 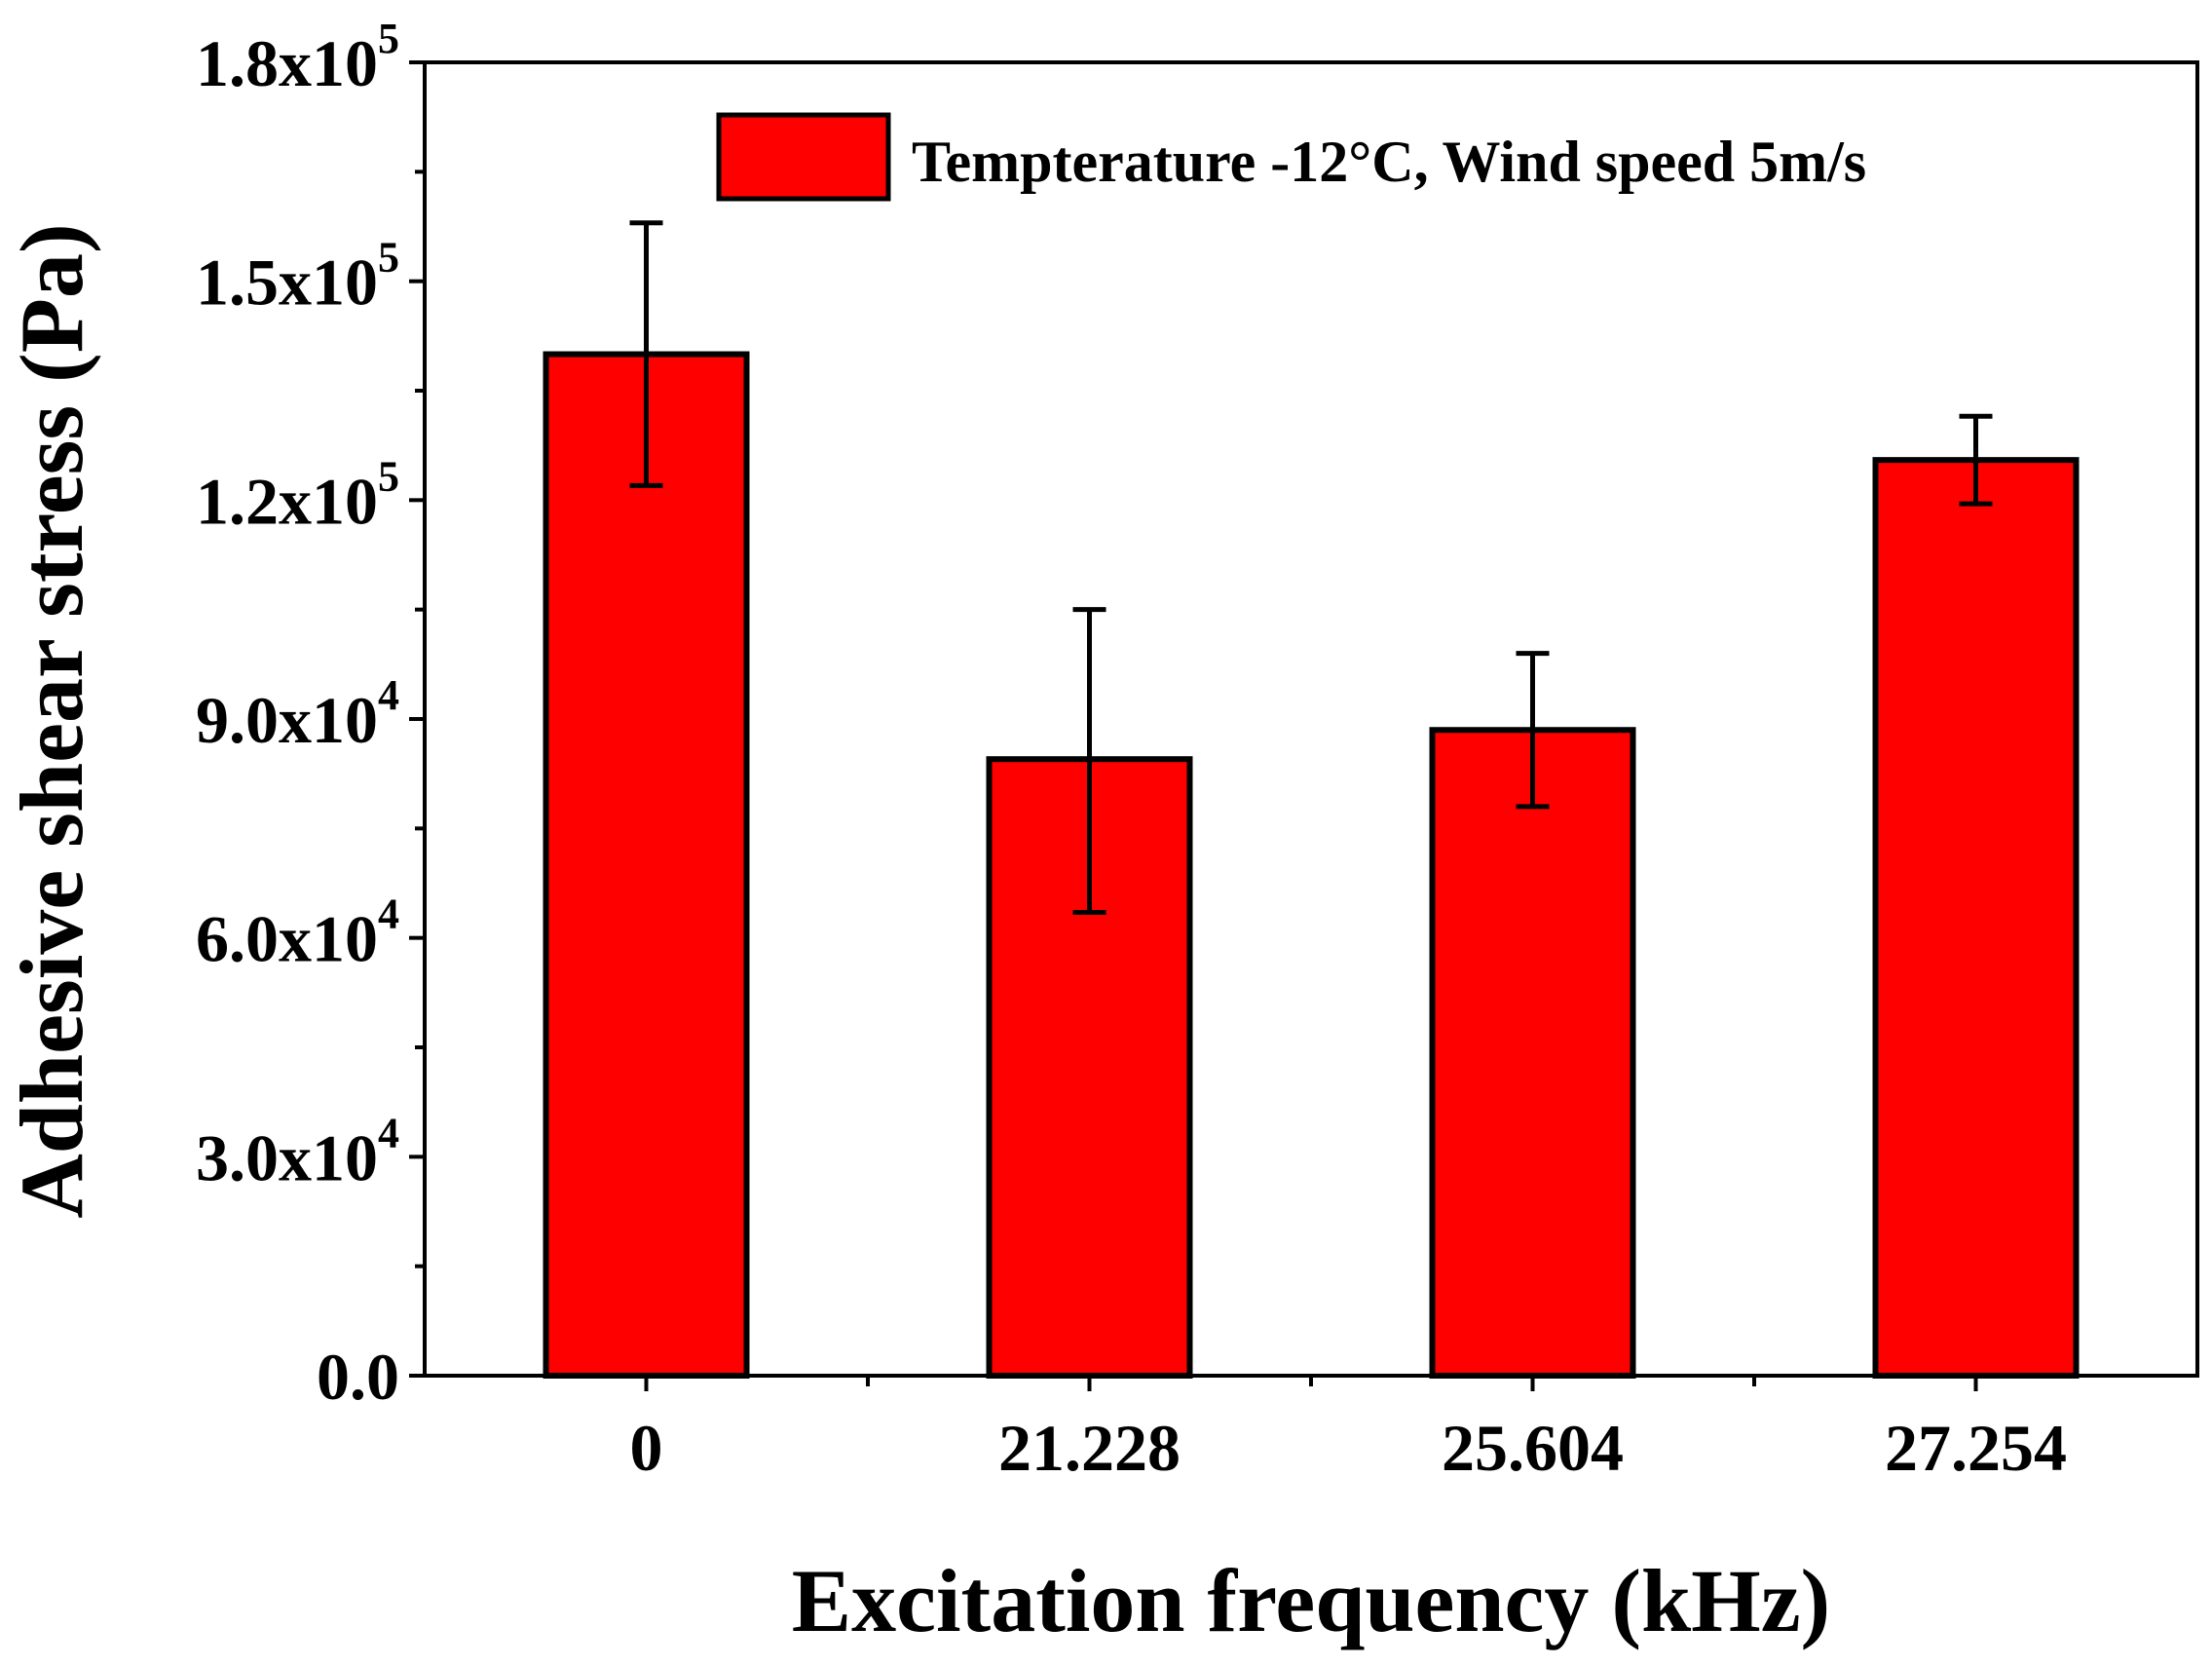 I want to click on legend-label: Tempterature -12°C, Wind speed 5m/s, so click(x=1389, y=162).